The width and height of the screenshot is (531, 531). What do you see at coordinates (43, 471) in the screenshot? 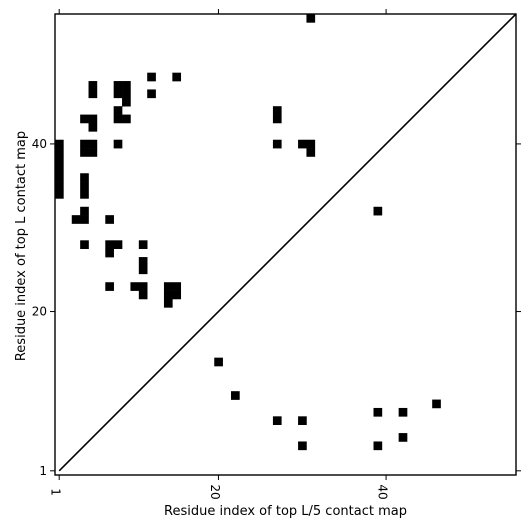
I see `y-tick-label: 1` at bounding box center [43, 471].